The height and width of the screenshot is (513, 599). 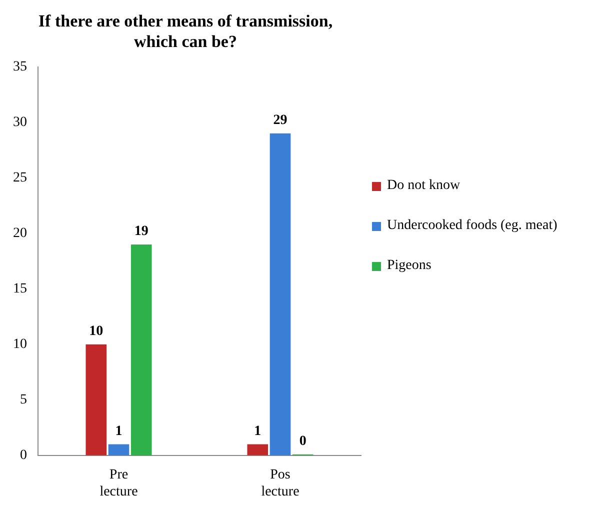 What do you see at coordinates (302, 442) in the screenshot?
I see `data-label: 0` at bounding box center [302, 442].